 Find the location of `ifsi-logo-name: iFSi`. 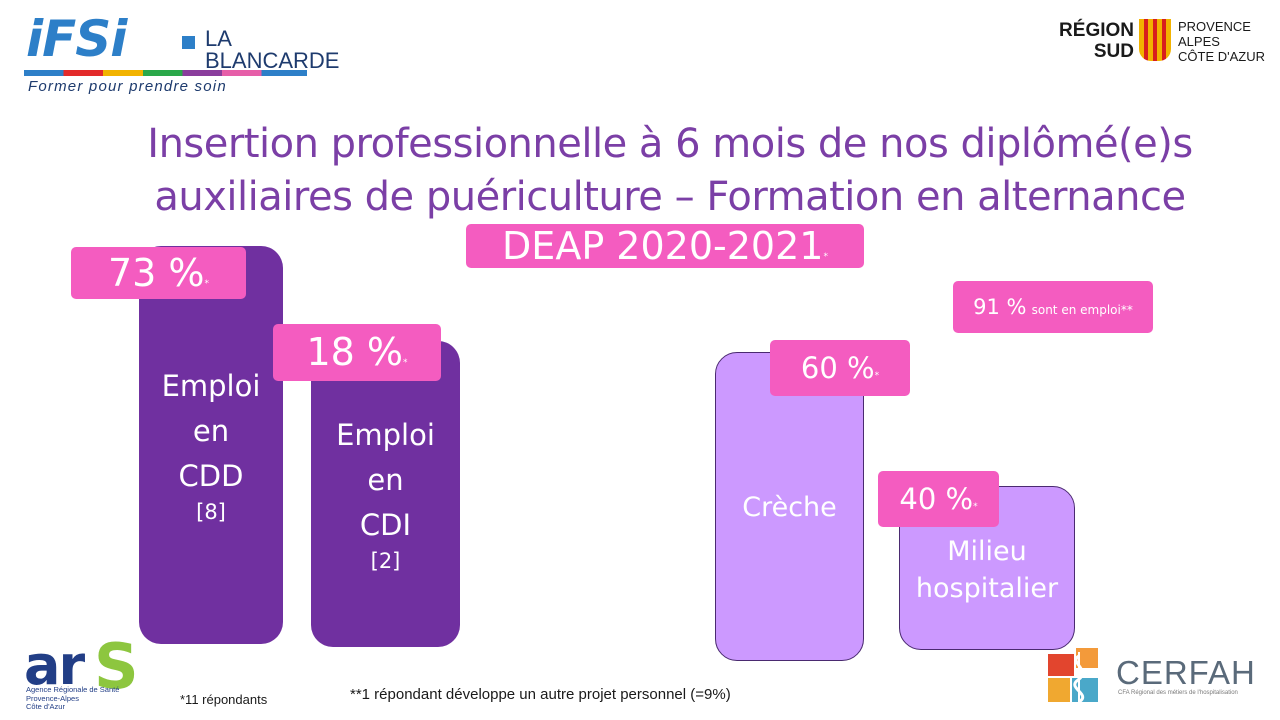

ifsi-logo-name: iFSi is located at coordinates (76, 39).